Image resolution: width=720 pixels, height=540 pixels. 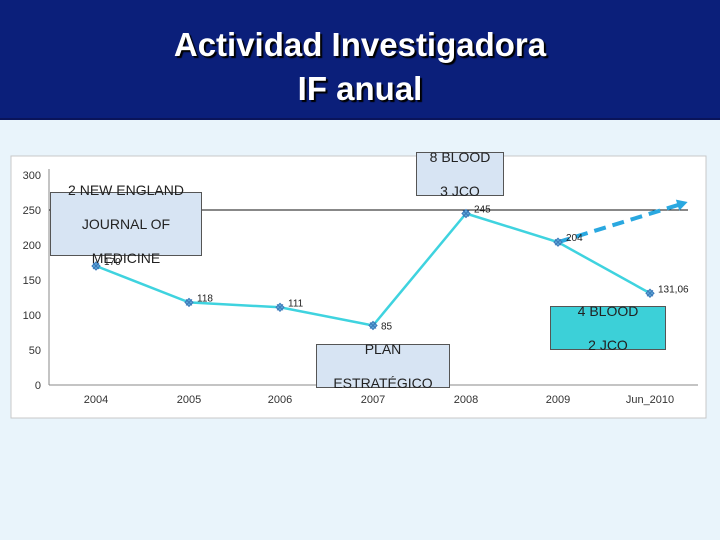 I want to click on x-tick-label: 2008, so click(x=466, y=400).